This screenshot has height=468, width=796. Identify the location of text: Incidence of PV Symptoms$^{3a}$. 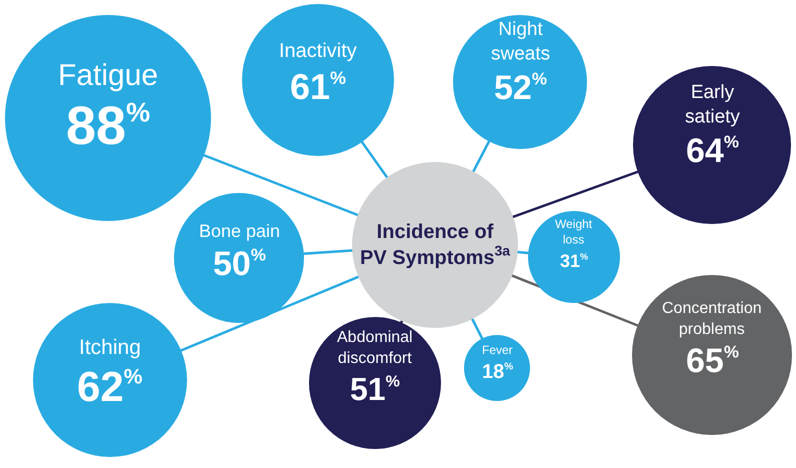
(435, 245).